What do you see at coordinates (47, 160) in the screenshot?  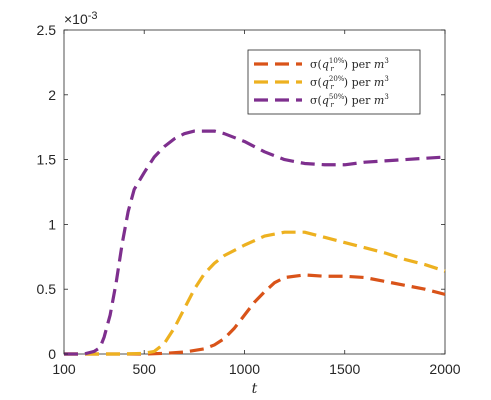 I see `y-tick-label: 1.5` at bounding box center [47, 160].